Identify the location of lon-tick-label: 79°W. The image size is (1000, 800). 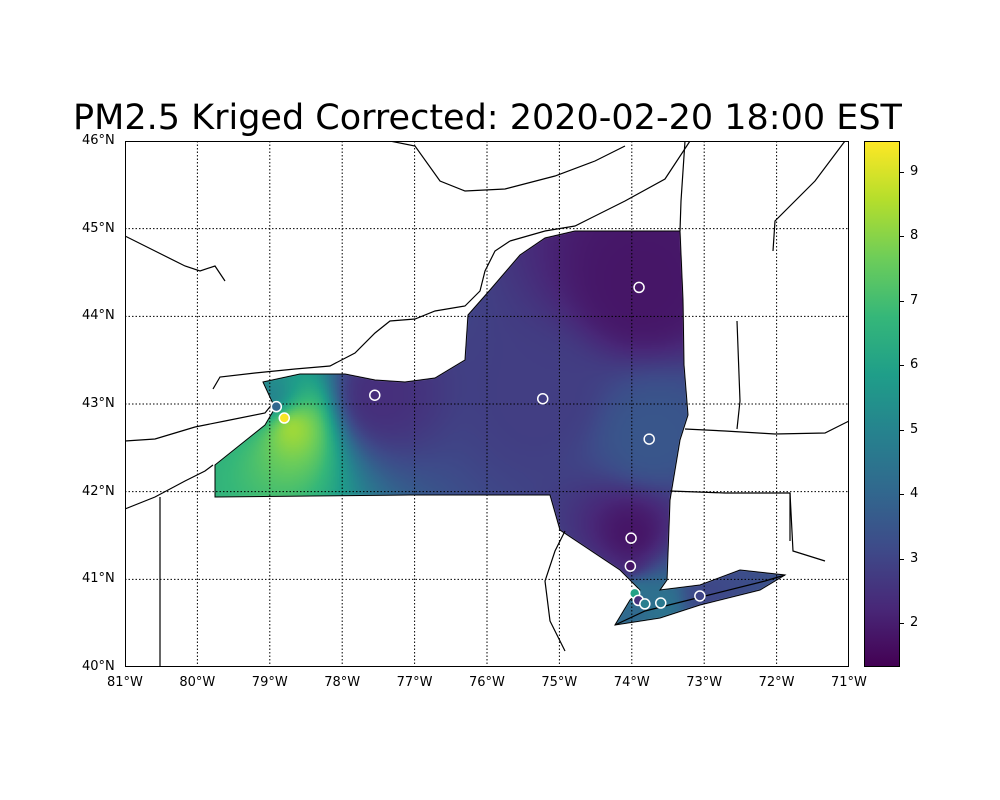
(269, 682).